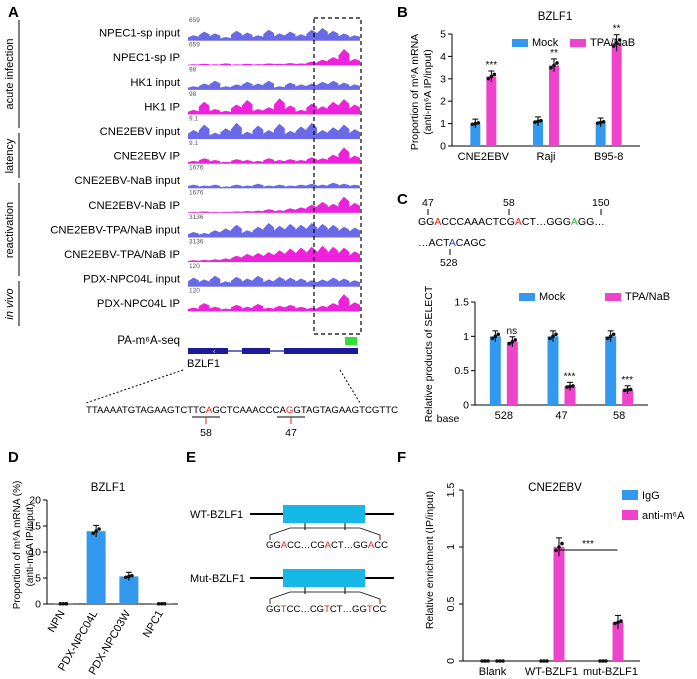 The image size is (697, 679). Describe the element at coordinates (337, 176) in the screenshot. I see `highlight-box` at that location.